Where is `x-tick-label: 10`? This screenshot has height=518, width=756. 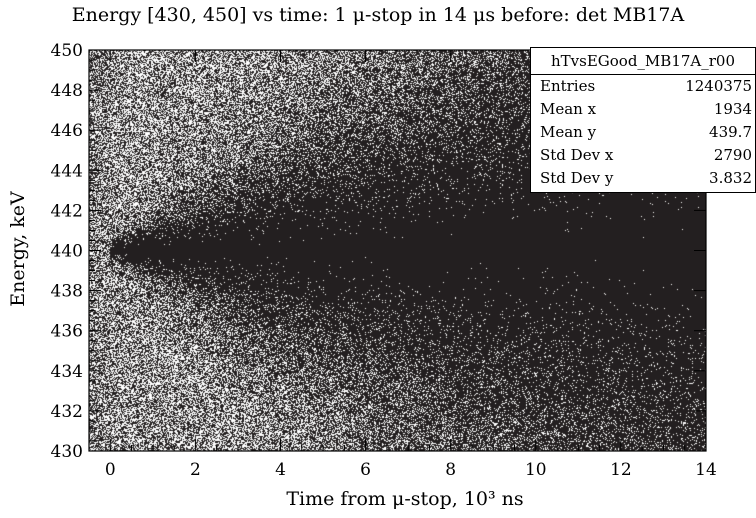
x-tick-label: 10 is located at coordinates (536, 470).